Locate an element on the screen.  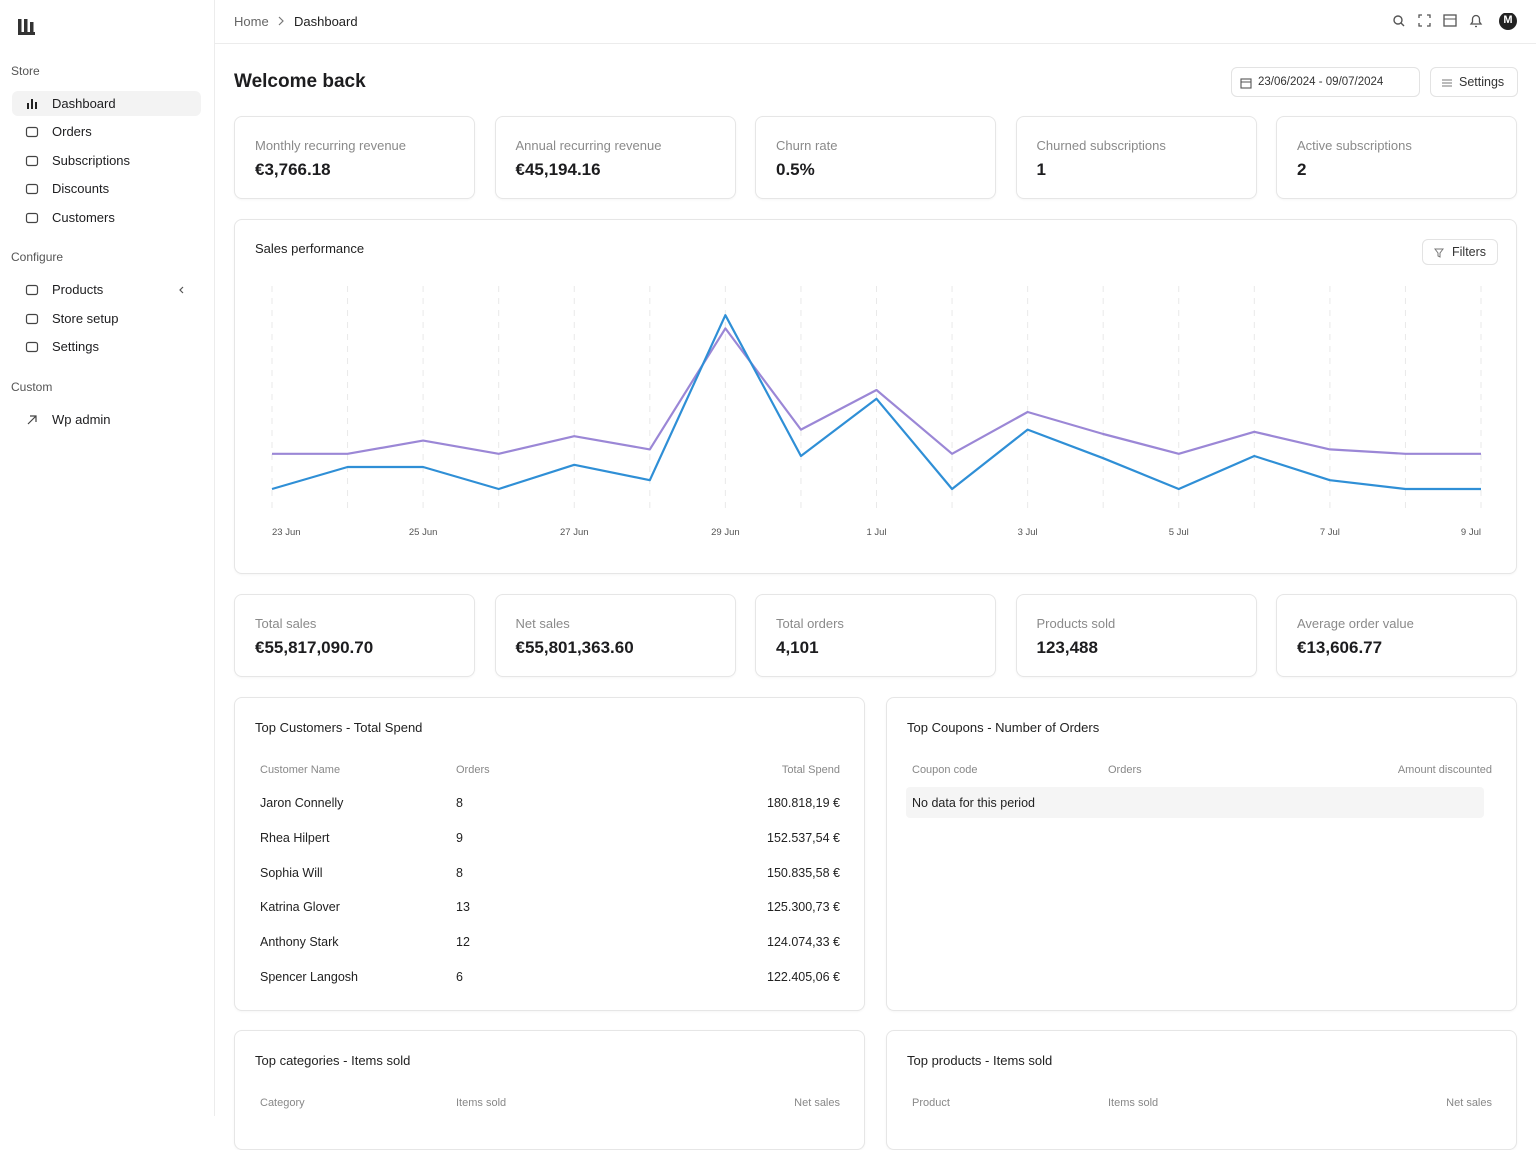
table-cell: 8 is located at coordinates (459, 872).